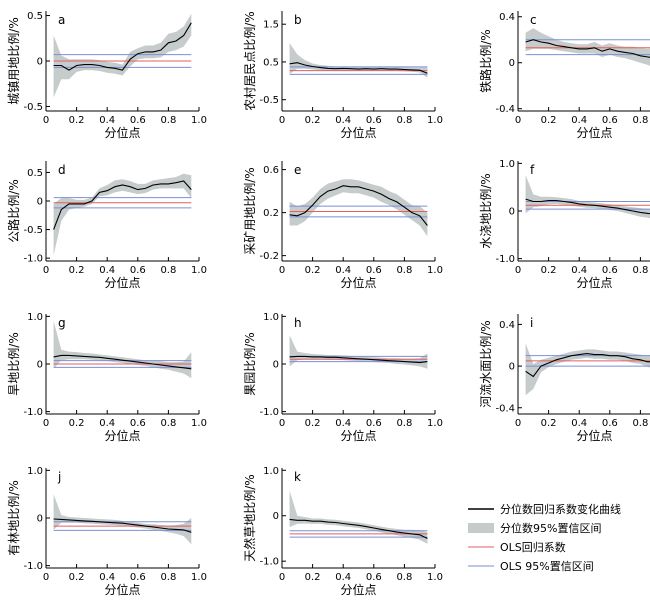  What do you see at coordinates (532, 170) in the screenshot?
I see `panel-letter: f` at bounding box center [532, 170].